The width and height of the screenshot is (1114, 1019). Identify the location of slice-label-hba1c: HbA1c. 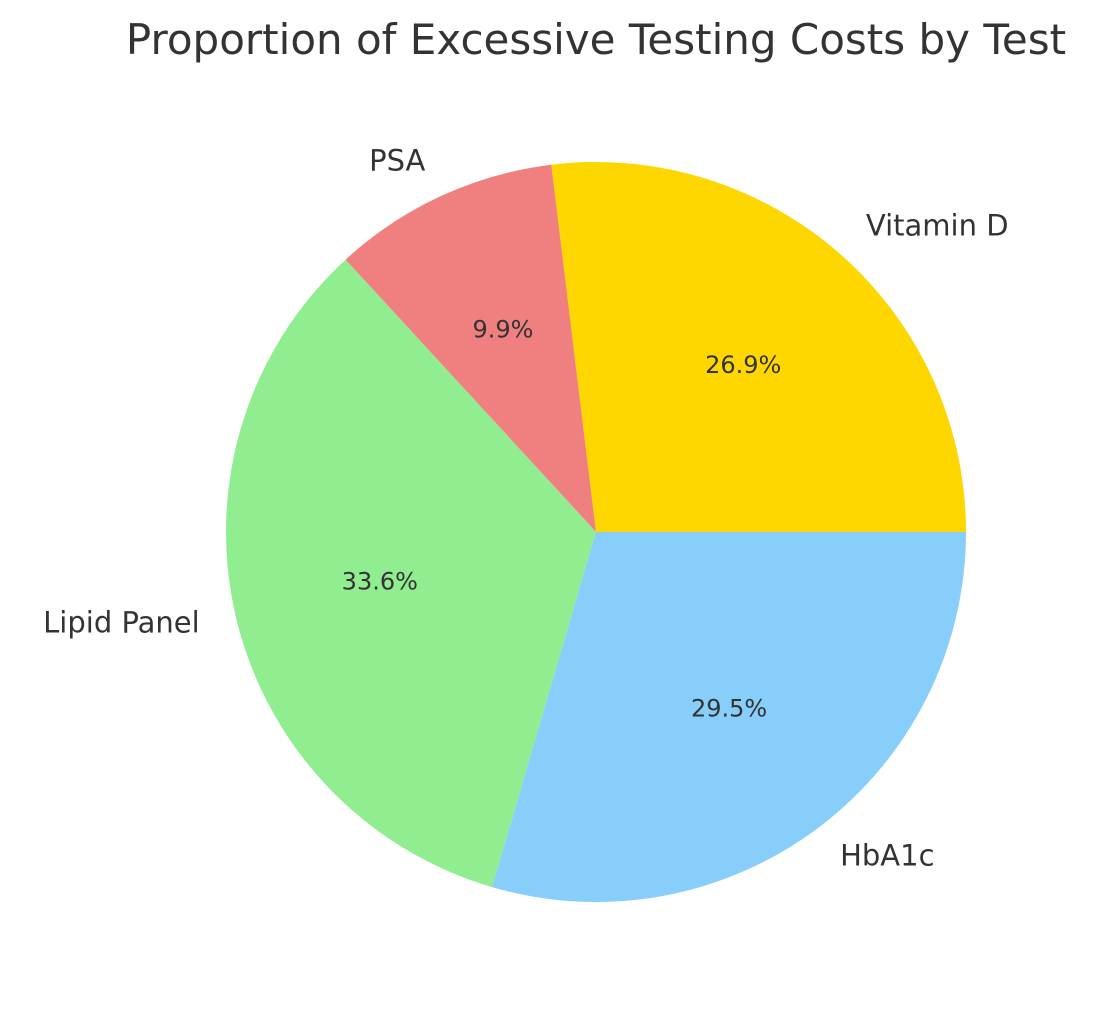
(887, 856).